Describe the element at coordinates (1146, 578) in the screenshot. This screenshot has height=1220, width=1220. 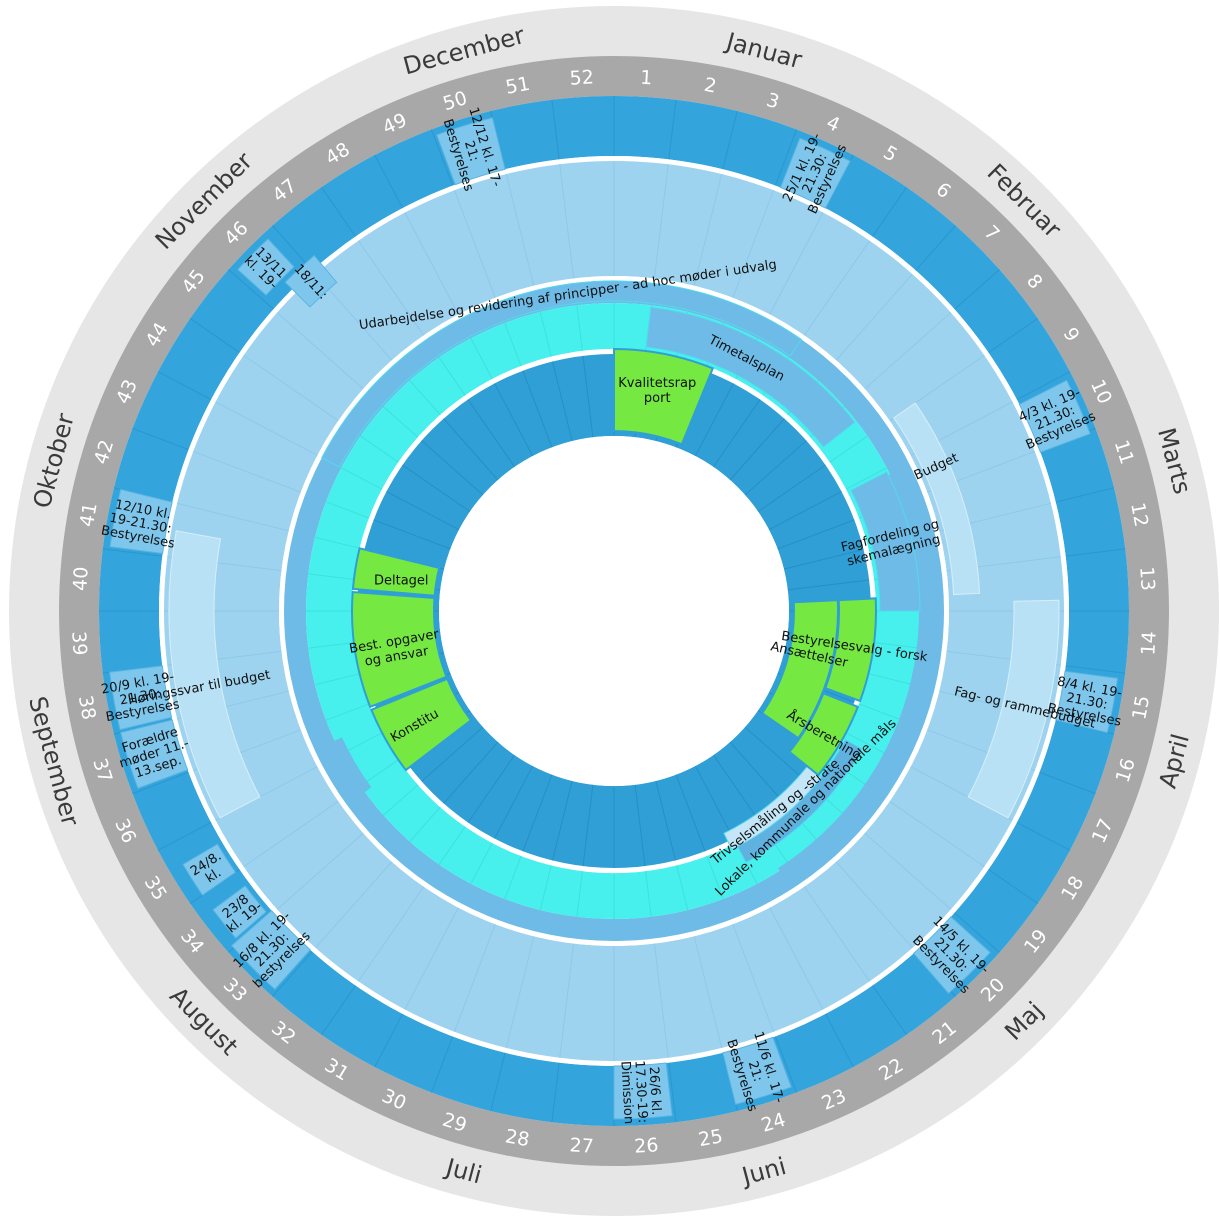
I see `week-label: 13` at that location.